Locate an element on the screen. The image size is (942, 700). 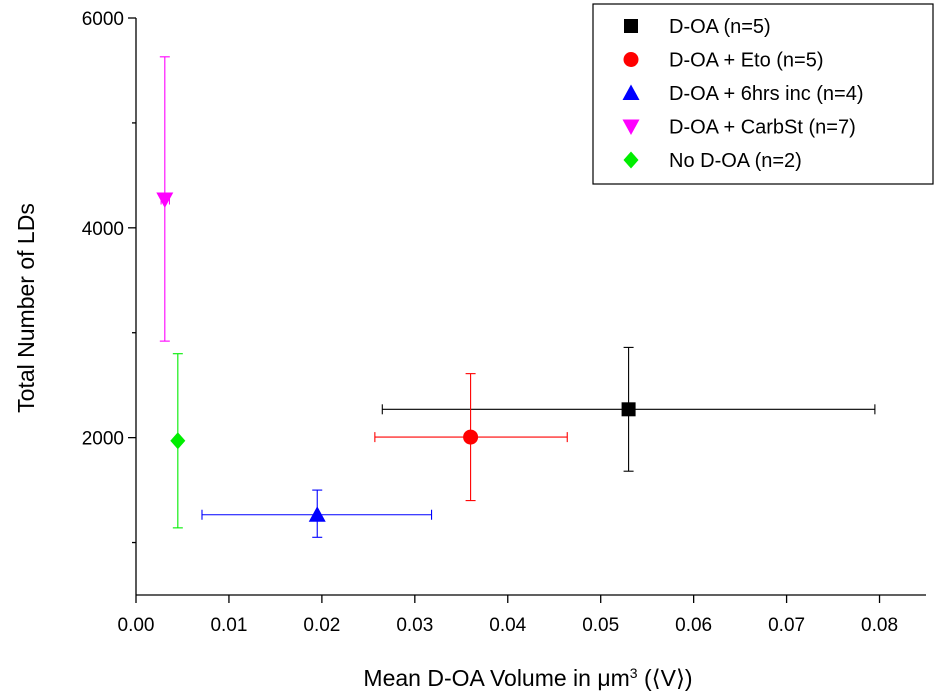
x-tick-label: 0.04 is located at coordinates (507, 625).